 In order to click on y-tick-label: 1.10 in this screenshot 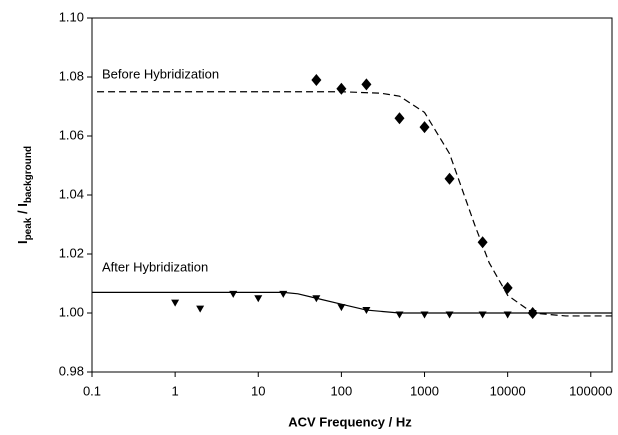, I will do `click(71, 16)`.